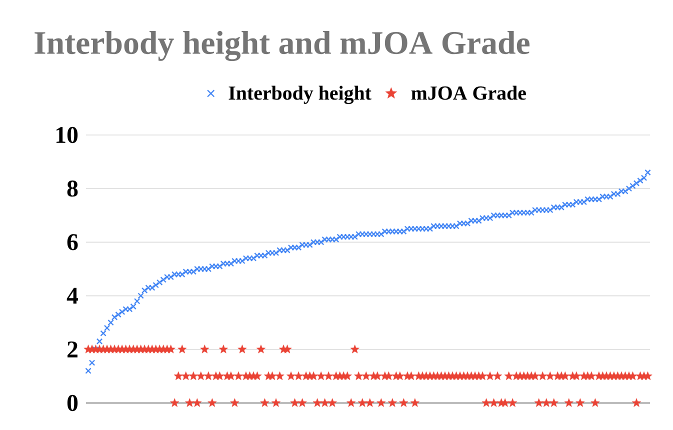 This screenshot has width=673, height=430. Describe the element at coordinates (300, 95) in the screenshot. I see `legend-label: Interbody height` at that location.